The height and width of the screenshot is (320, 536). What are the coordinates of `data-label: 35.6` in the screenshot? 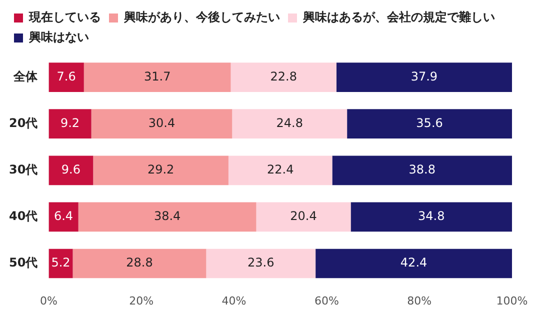 It's located at (429, 123).